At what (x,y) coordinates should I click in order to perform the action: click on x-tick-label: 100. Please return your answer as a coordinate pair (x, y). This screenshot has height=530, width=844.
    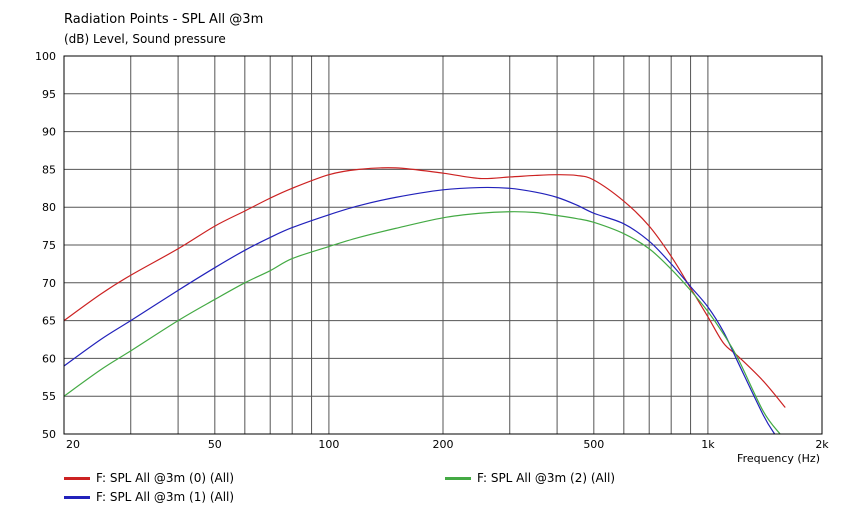
    Looking at the image, I should click on (328, 444).